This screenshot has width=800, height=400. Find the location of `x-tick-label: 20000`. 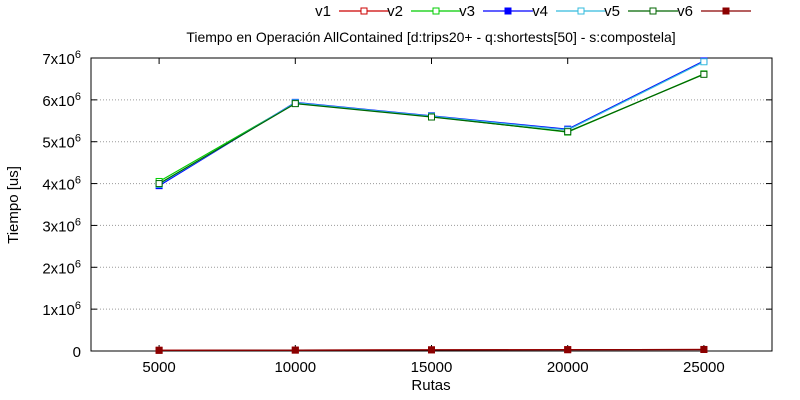

x-tick-label: 20000 is located at coordinates (568, 367).